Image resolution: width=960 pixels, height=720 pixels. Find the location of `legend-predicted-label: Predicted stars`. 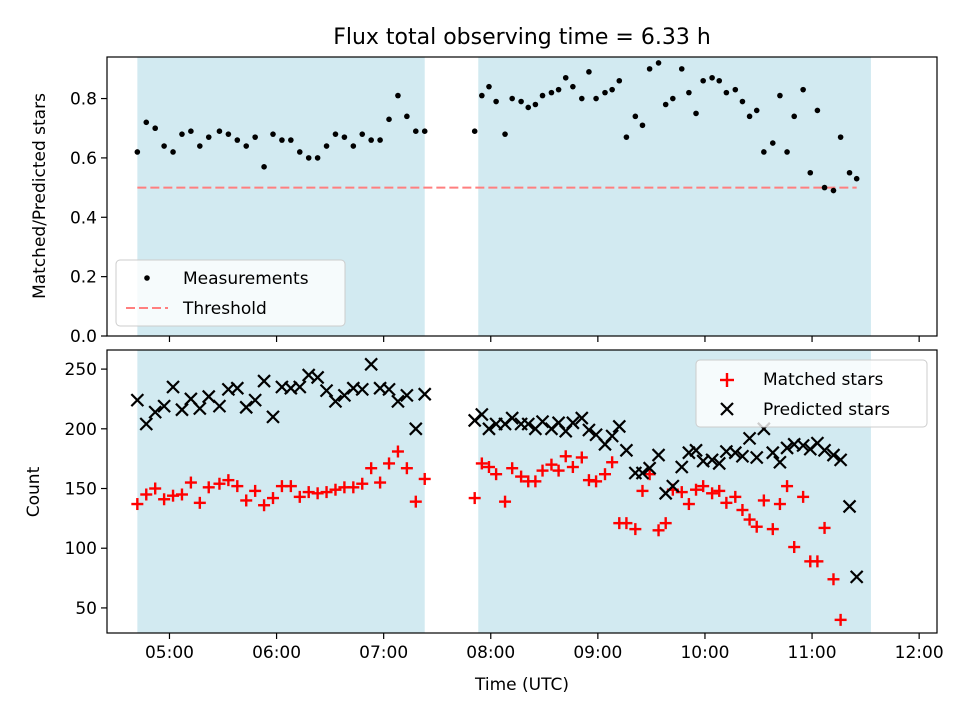

legend-predicted-label: Predicted stars is located at coordinates (826, 410).